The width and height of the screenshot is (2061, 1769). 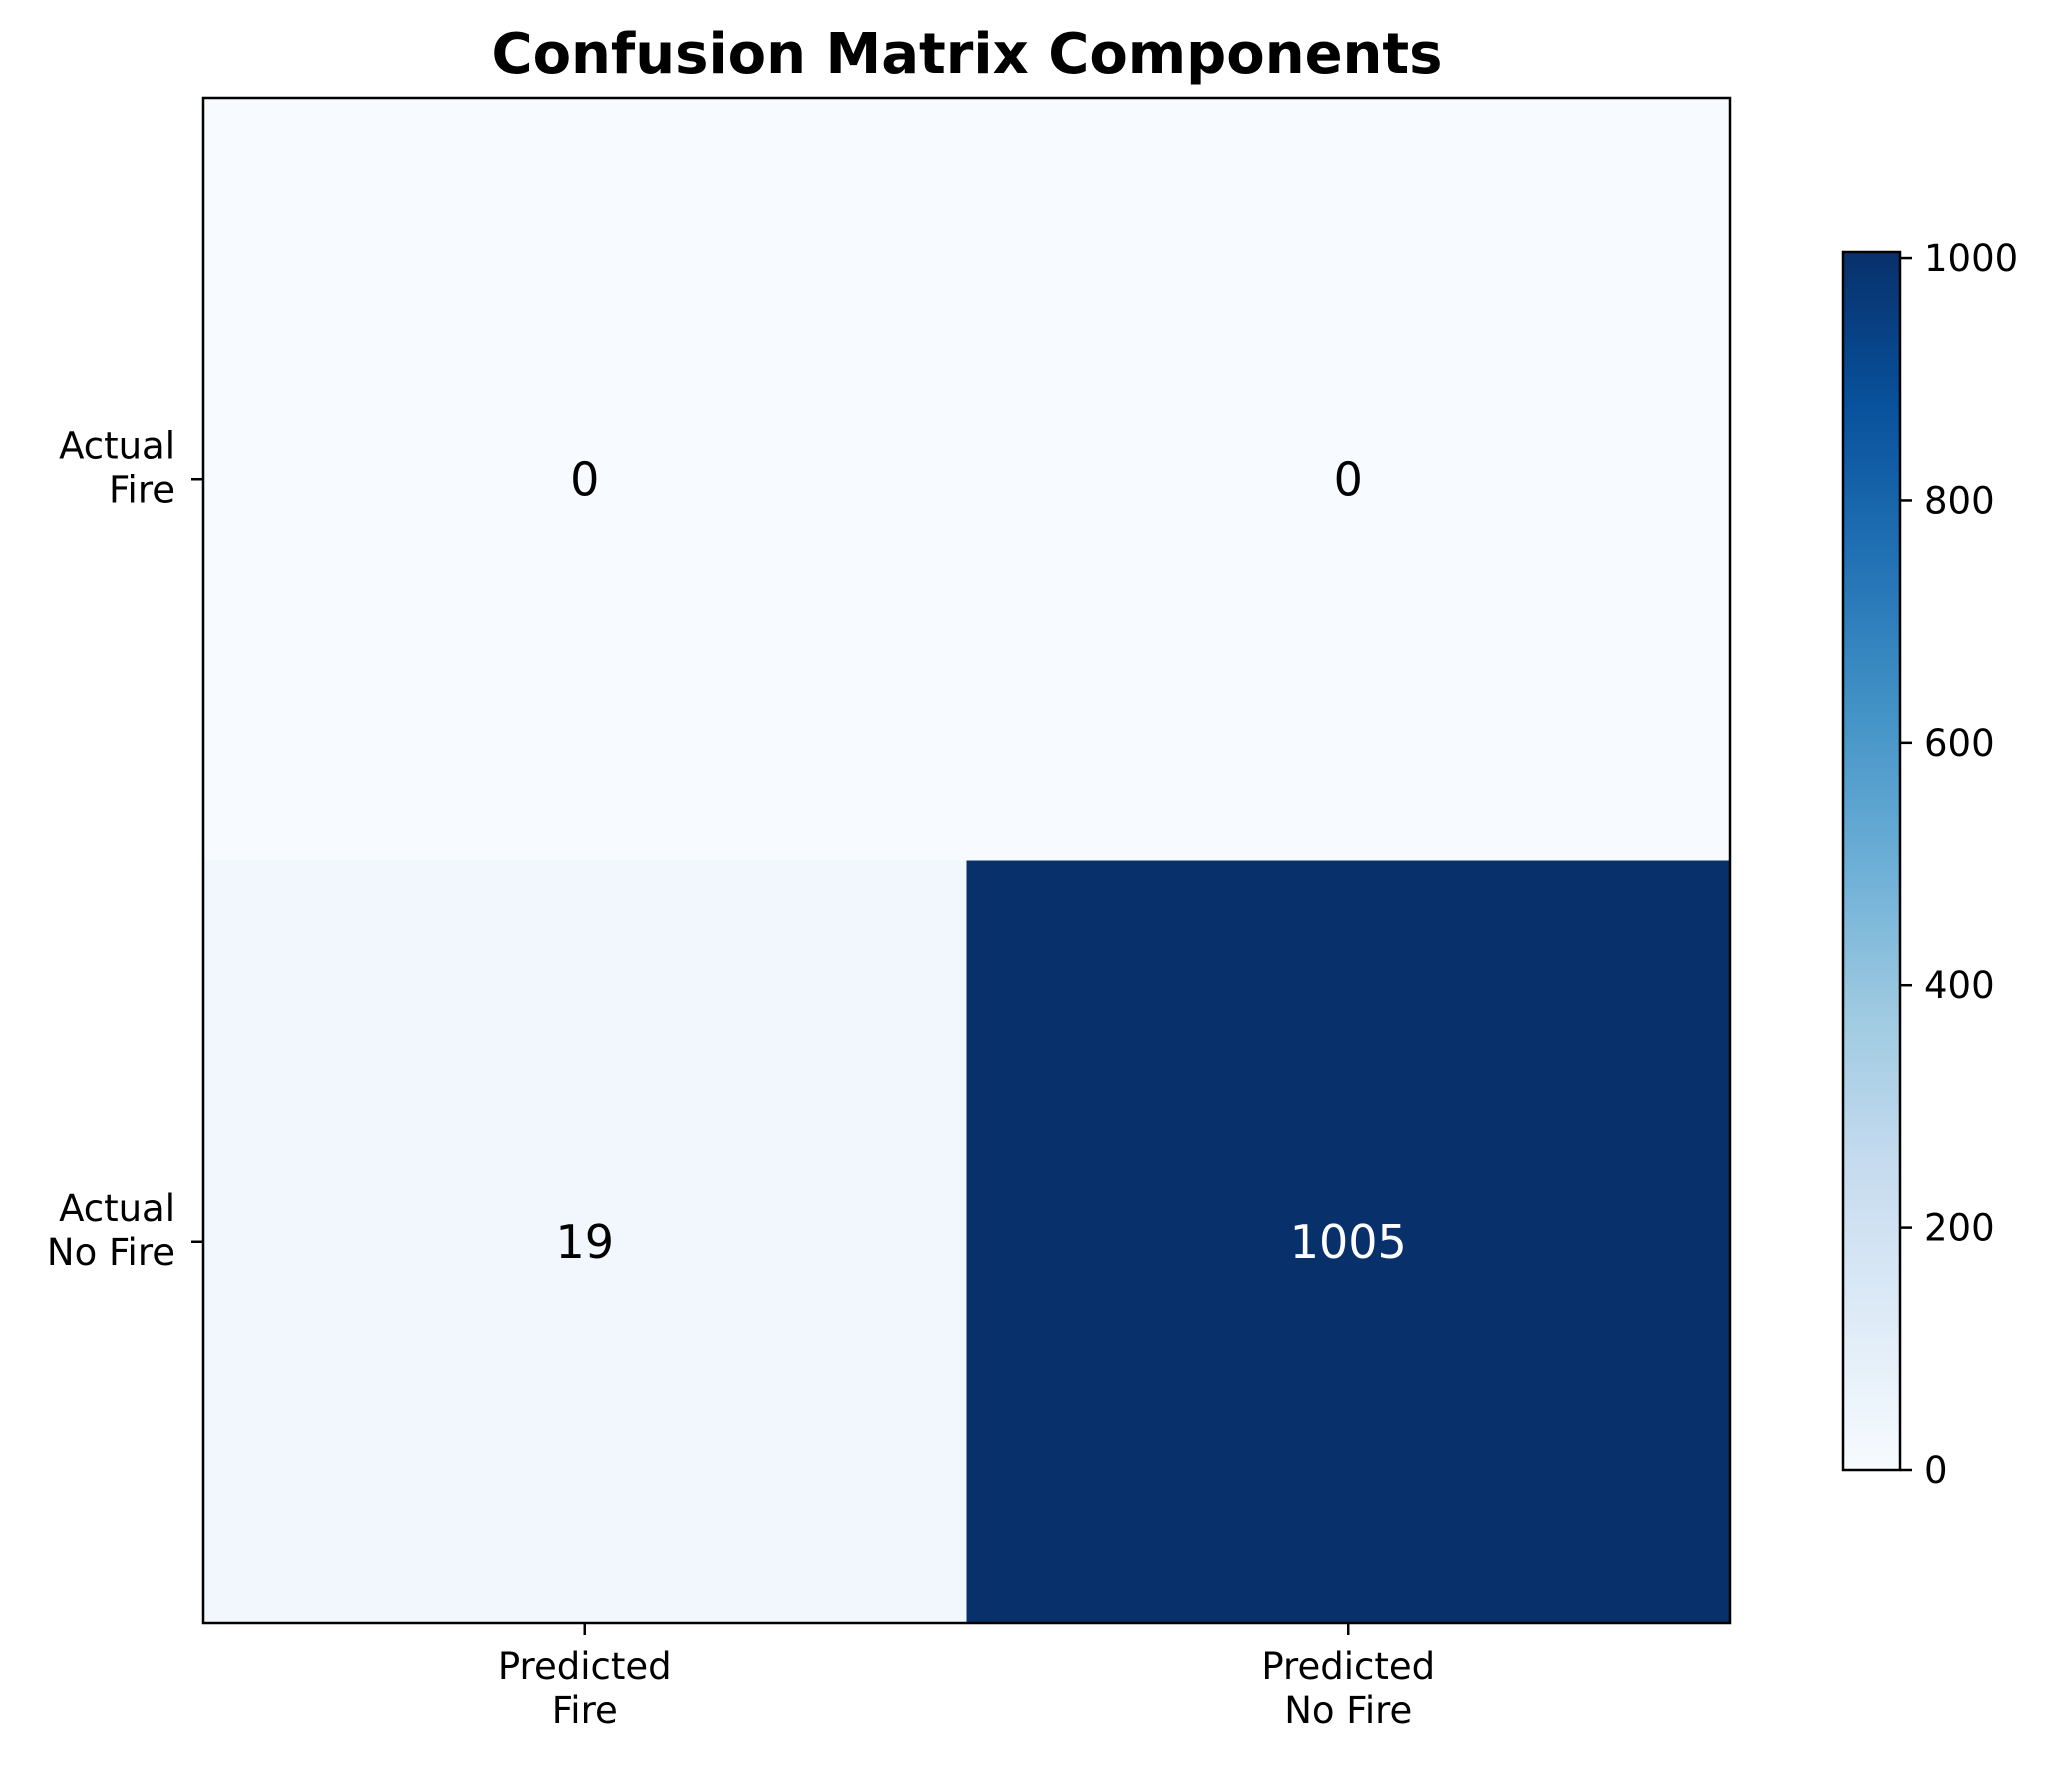 What do you see at coordinates (1959, 1228) in the screenshot?
I see `colorbar-tick-label: 200` at bounding box center [1959, 1228].